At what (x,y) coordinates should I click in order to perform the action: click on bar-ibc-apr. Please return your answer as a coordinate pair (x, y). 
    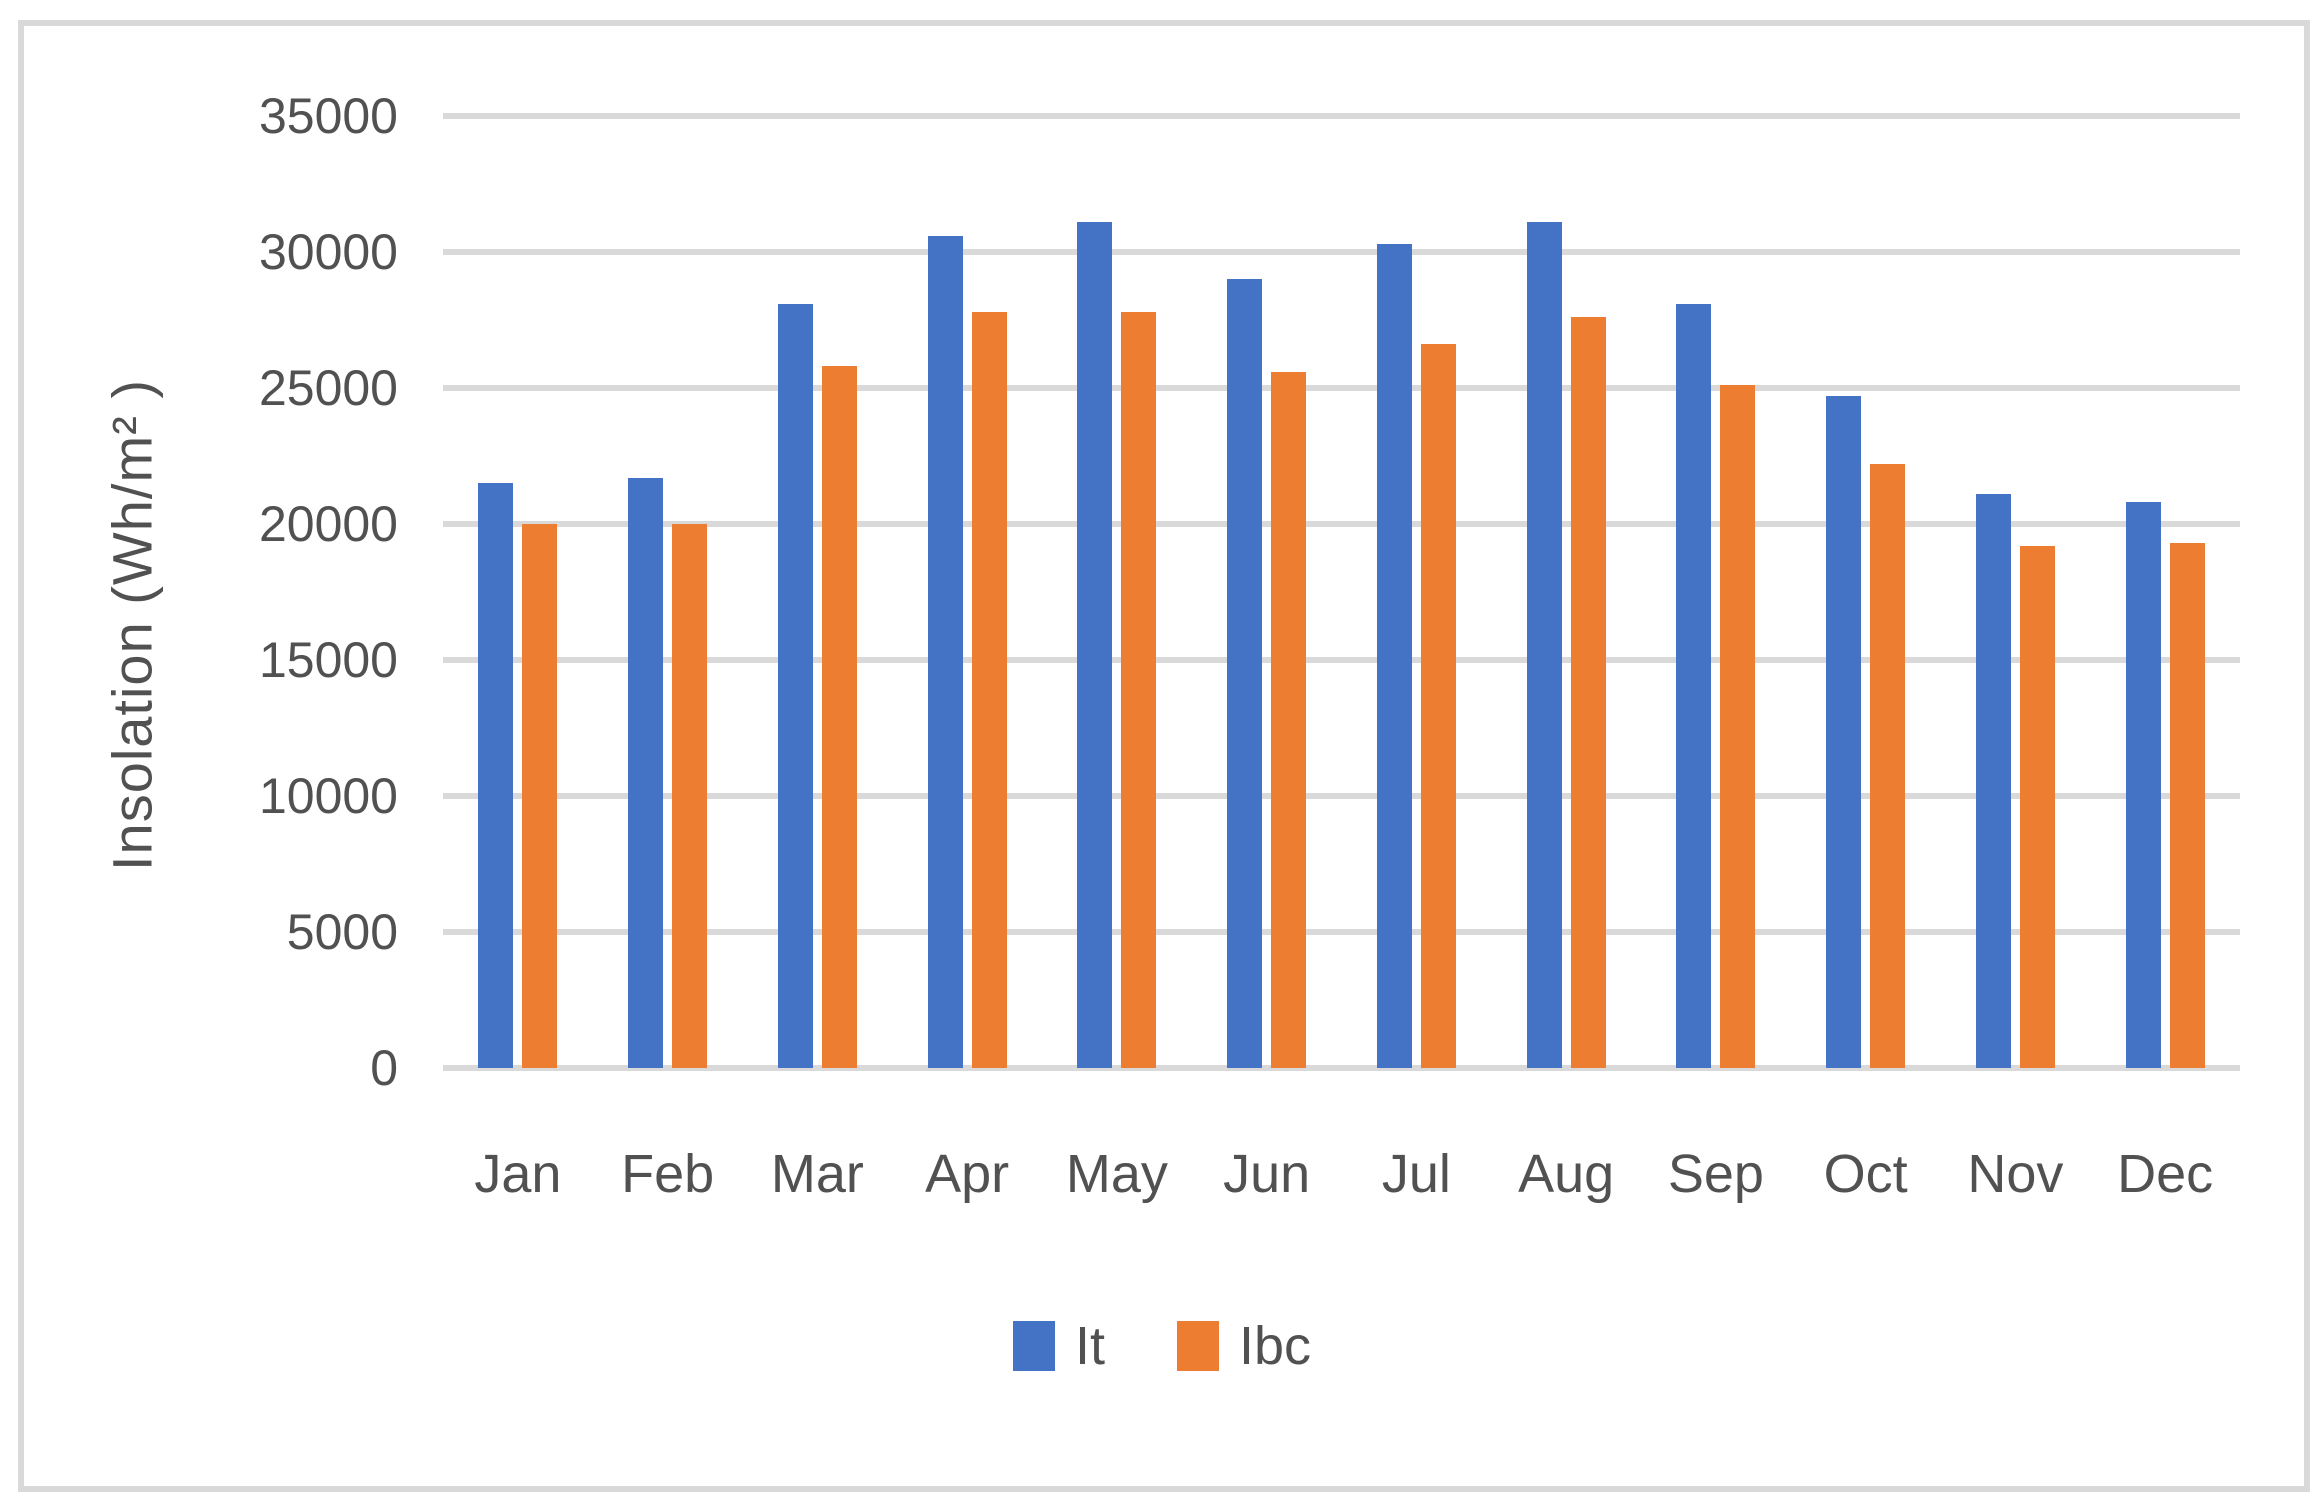
    Looking at the image, I should click on (989, 689).